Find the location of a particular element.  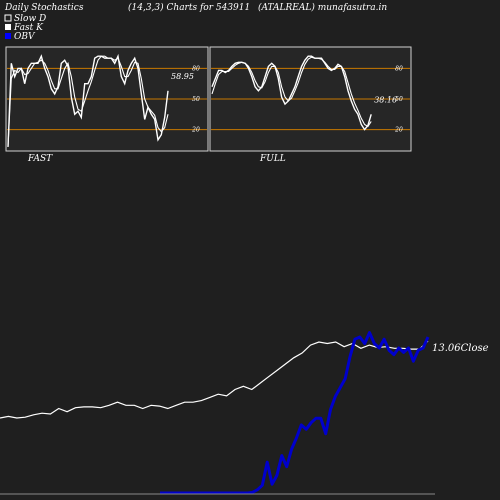

chart-symbol: (ATALREAL) munafasutra.in is located at coordinates (322, 7).